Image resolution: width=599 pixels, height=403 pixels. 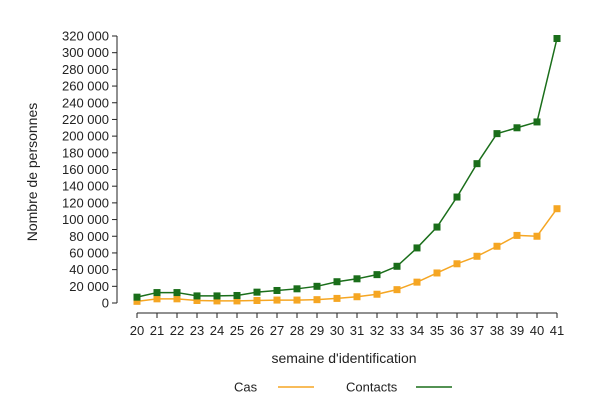 I want to click on x-tick-label: 30, so click(x=337, y=330).